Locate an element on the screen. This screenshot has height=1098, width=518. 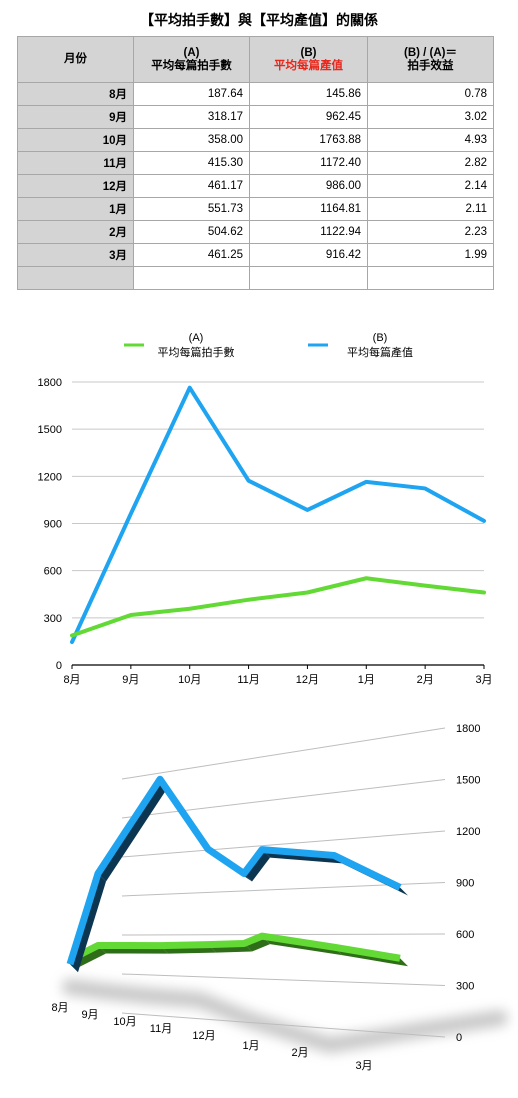
cell-ratio: 0.78 is located at coordinates (430, 94).